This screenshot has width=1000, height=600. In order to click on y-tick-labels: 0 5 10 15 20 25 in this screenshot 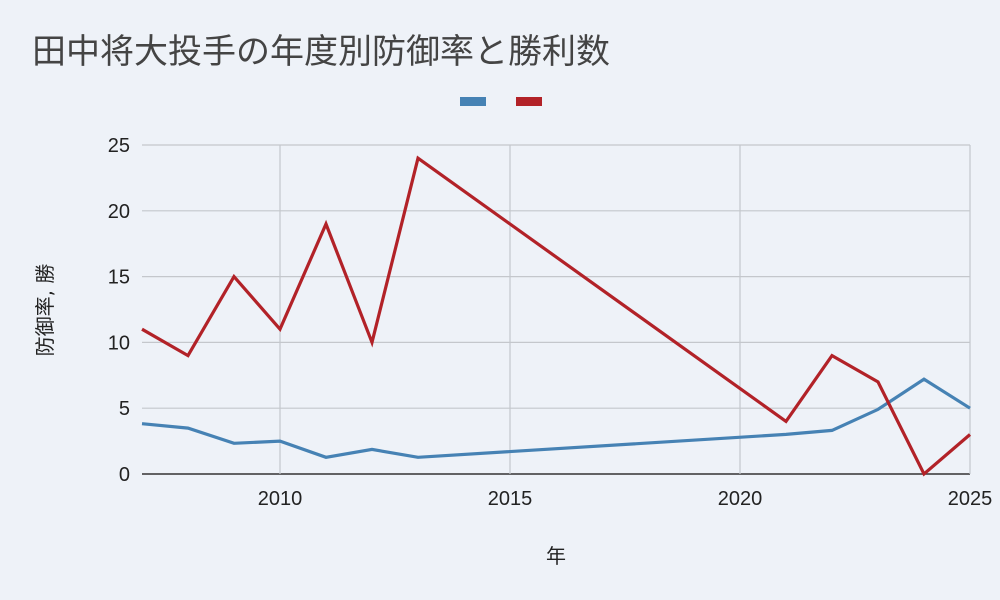, I will do `click(119, 310)`.